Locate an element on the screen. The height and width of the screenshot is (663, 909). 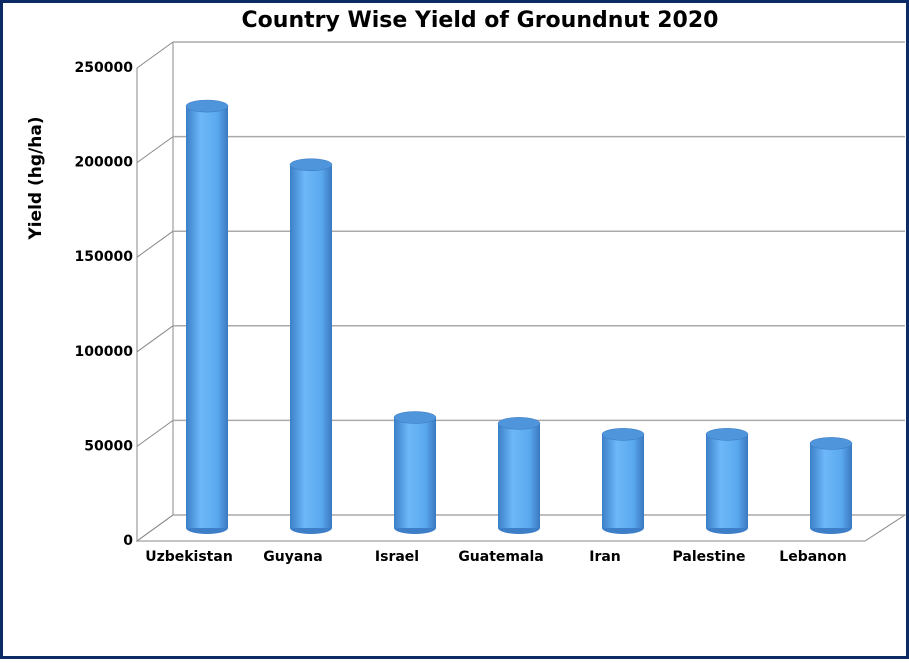
x-tick-label: Israel is located at coordinates (397, 557).